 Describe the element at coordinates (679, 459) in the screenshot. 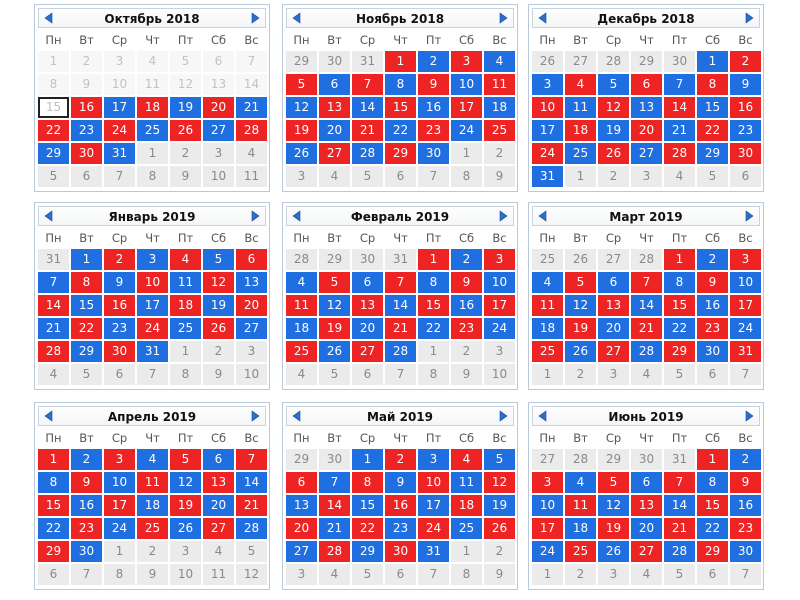

I see `day-cell: 31` at that location.